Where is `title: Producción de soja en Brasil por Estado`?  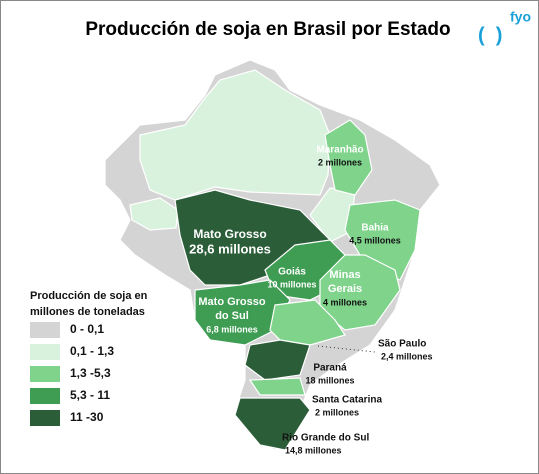
title: Producción de soja en Brasil por Estado is located at coordinates (267, 29).